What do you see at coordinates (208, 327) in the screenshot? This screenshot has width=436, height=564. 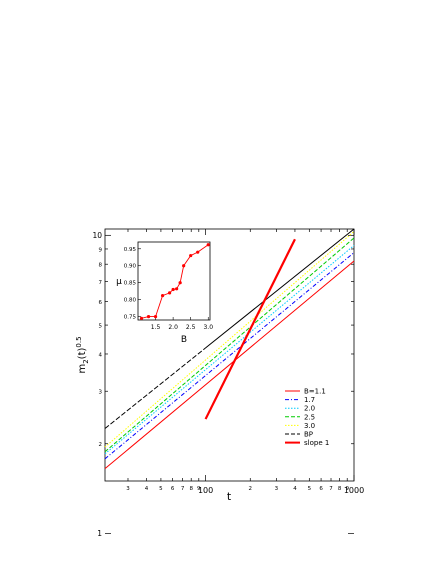 I see `inset-x-tick-label: 3.0` at bounding box center [208, 327].